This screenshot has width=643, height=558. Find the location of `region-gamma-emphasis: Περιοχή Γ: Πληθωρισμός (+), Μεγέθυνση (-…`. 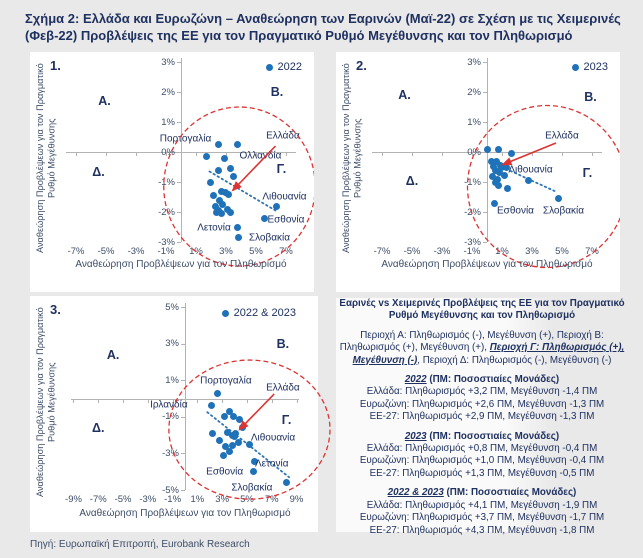

region-gamma-emphasis: Περιοχή Γ: Πληθωρισμός (+), Μεγέθυνση (-… is located at coordinates (488, 354).